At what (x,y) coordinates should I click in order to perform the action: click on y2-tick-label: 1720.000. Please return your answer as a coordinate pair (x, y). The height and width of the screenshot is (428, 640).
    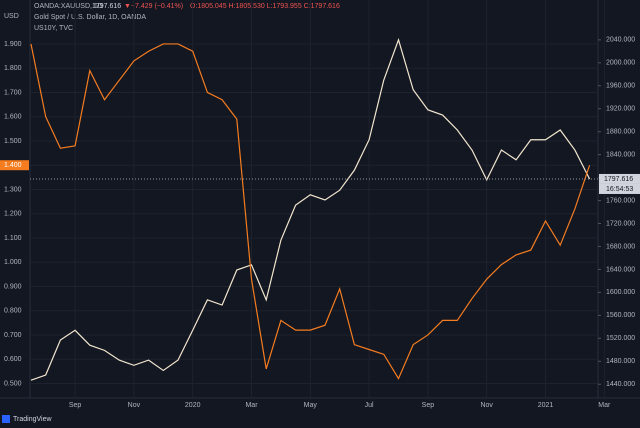
    Looking at the image, I should click on (620, 223).